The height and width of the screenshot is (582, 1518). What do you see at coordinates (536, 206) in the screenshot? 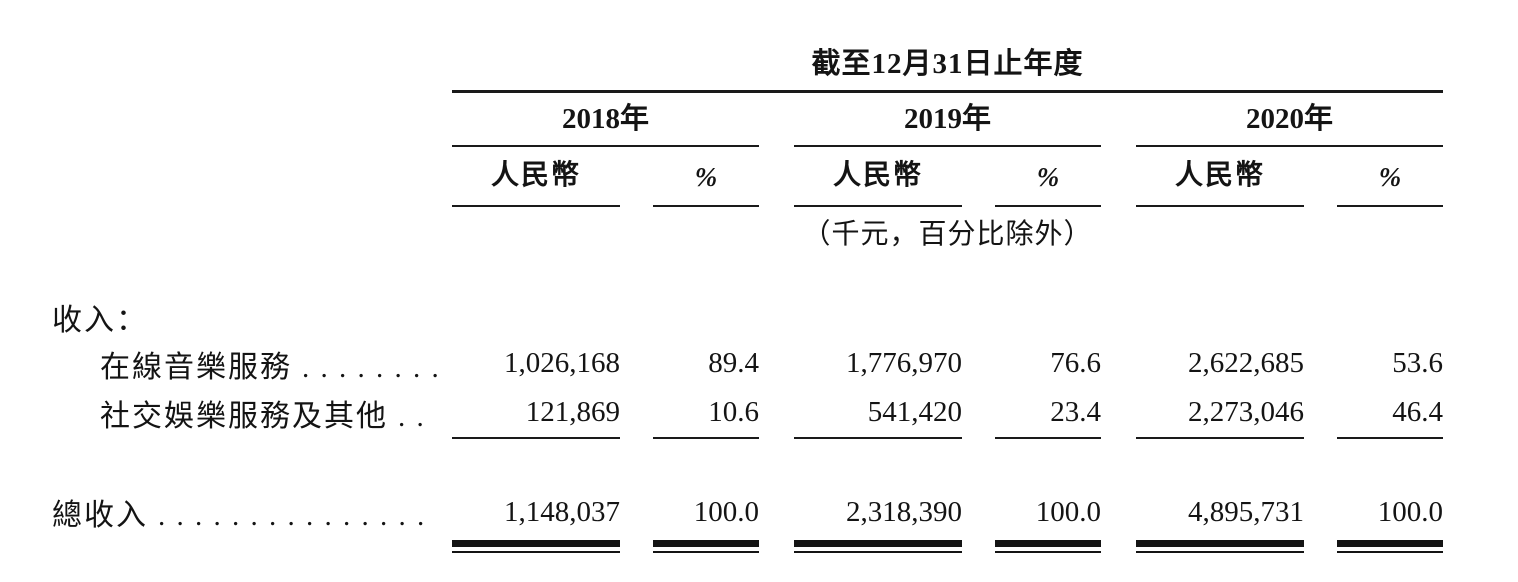
I see `column-rule-2018-rmb` at bounding box center [536, 206].